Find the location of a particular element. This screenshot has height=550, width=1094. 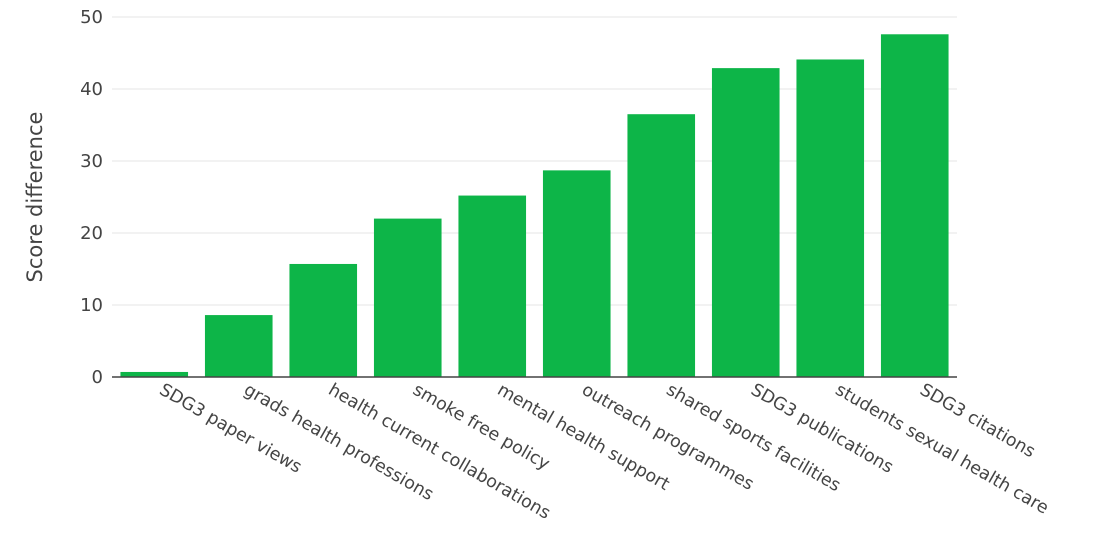

y-tick-label: 0 is located at coordinates (97, 377).